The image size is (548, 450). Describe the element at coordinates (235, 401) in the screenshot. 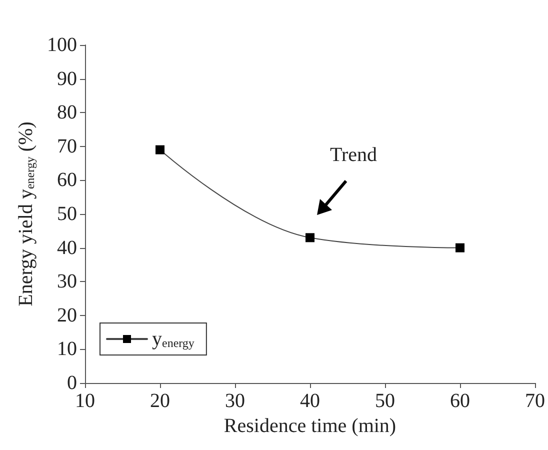

I see `x-tick-label: 30` at that location.